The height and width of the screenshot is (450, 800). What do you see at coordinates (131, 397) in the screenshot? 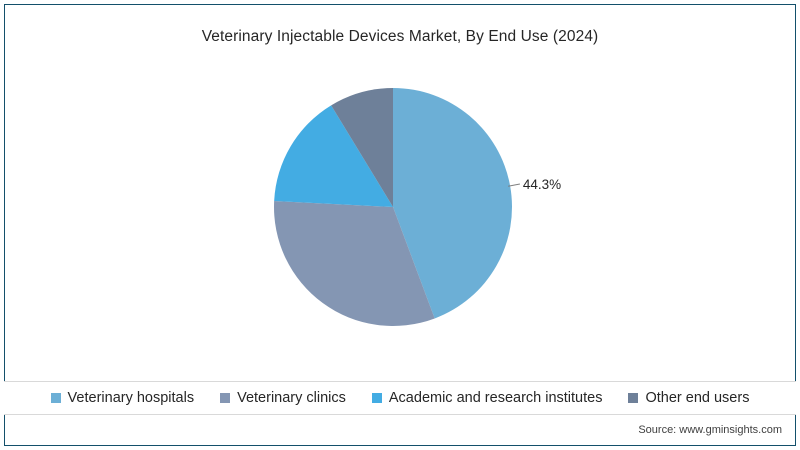
I see `legend-item-label: Veterinary hospitals` at bounding box center [131, 397].